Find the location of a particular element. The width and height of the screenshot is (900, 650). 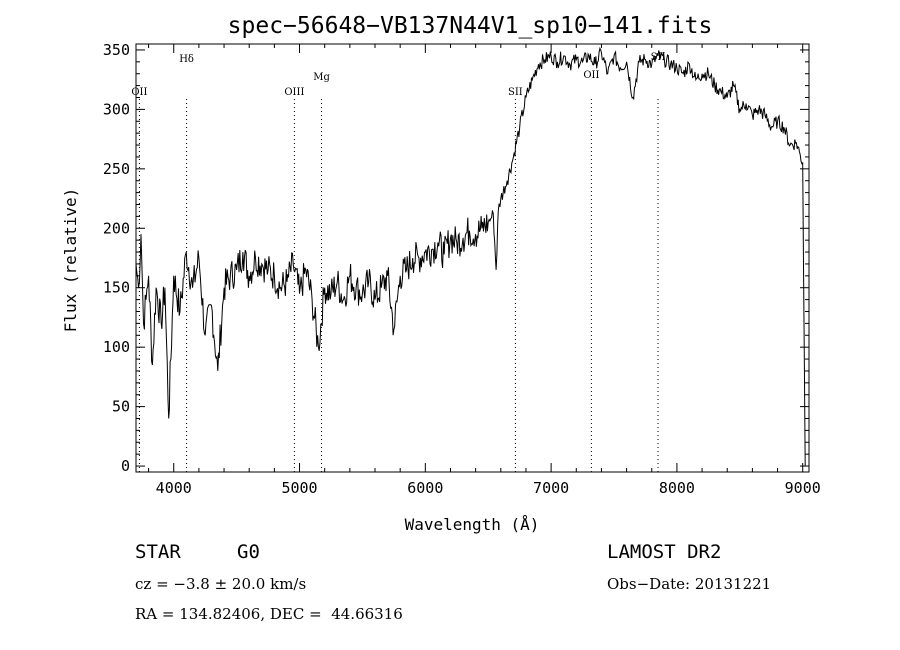

x-tick-label: 7000 is located at coordinates (551, 488).